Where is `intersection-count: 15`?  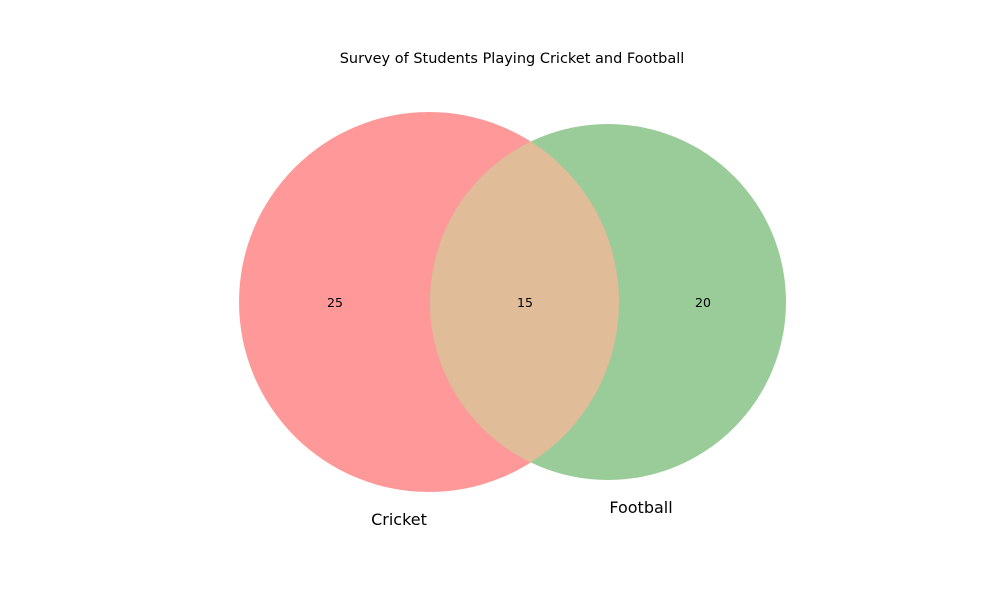 intersection-count: 15 is located at coordinates (525, 302).